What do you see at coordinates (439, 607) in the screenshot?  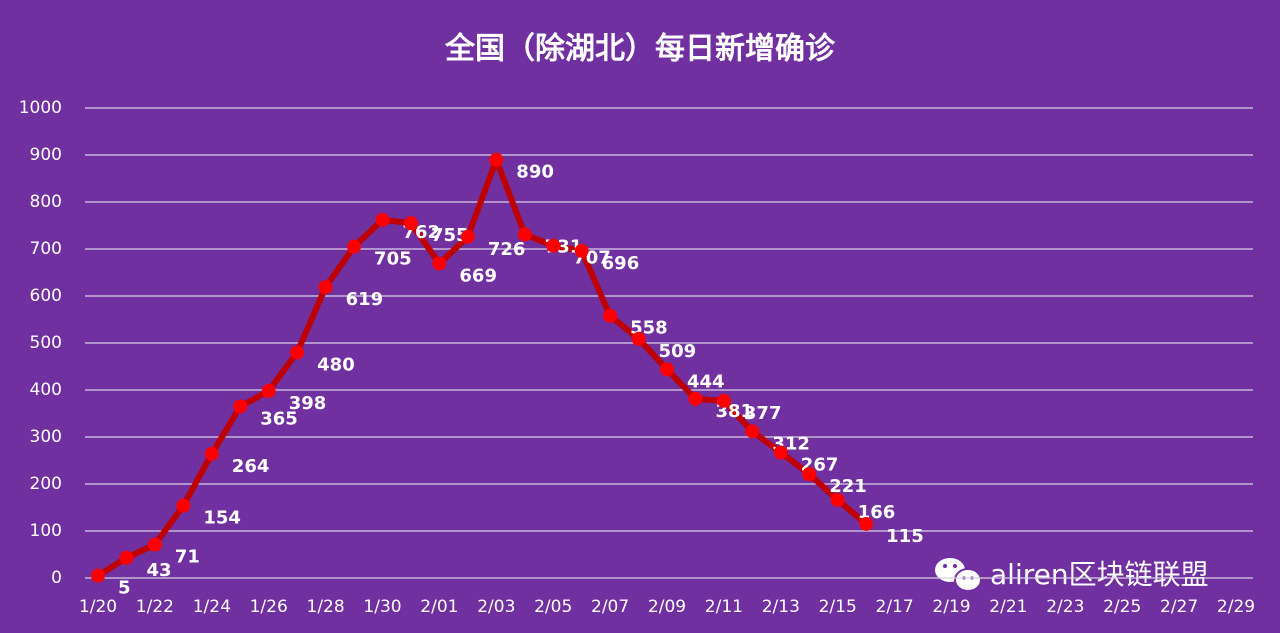 I see `x-tick-label: 2/01` at bounding box center [439, 607].